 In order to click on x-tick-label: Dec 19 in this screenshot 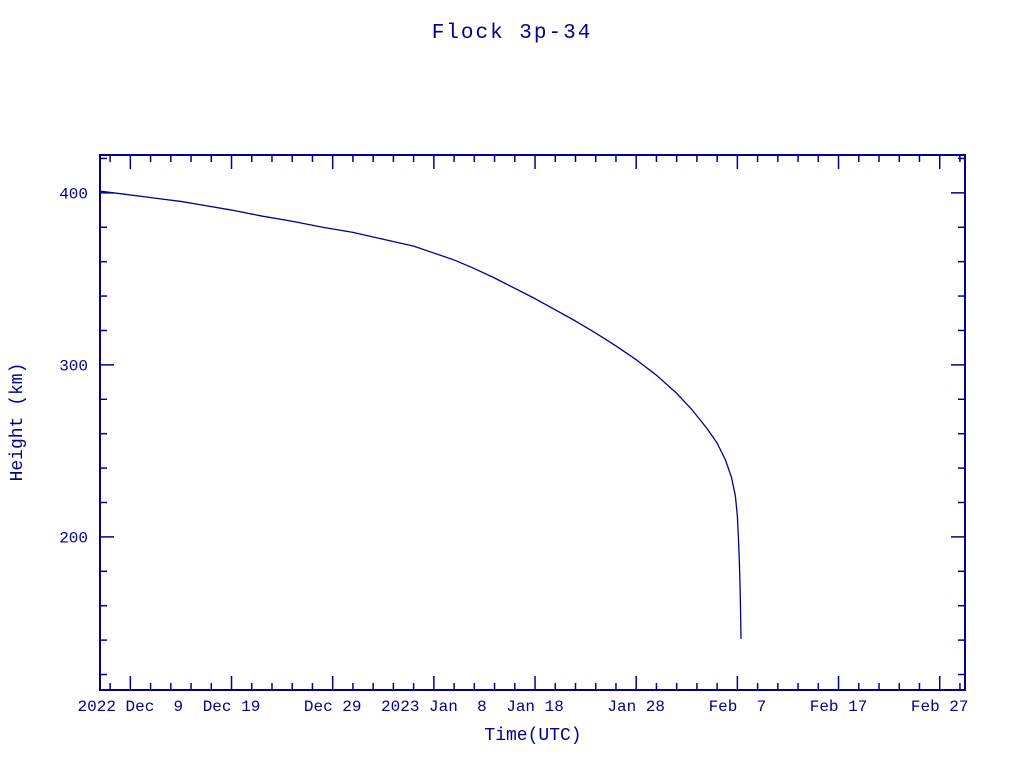, I will do `click(232, 707)`.